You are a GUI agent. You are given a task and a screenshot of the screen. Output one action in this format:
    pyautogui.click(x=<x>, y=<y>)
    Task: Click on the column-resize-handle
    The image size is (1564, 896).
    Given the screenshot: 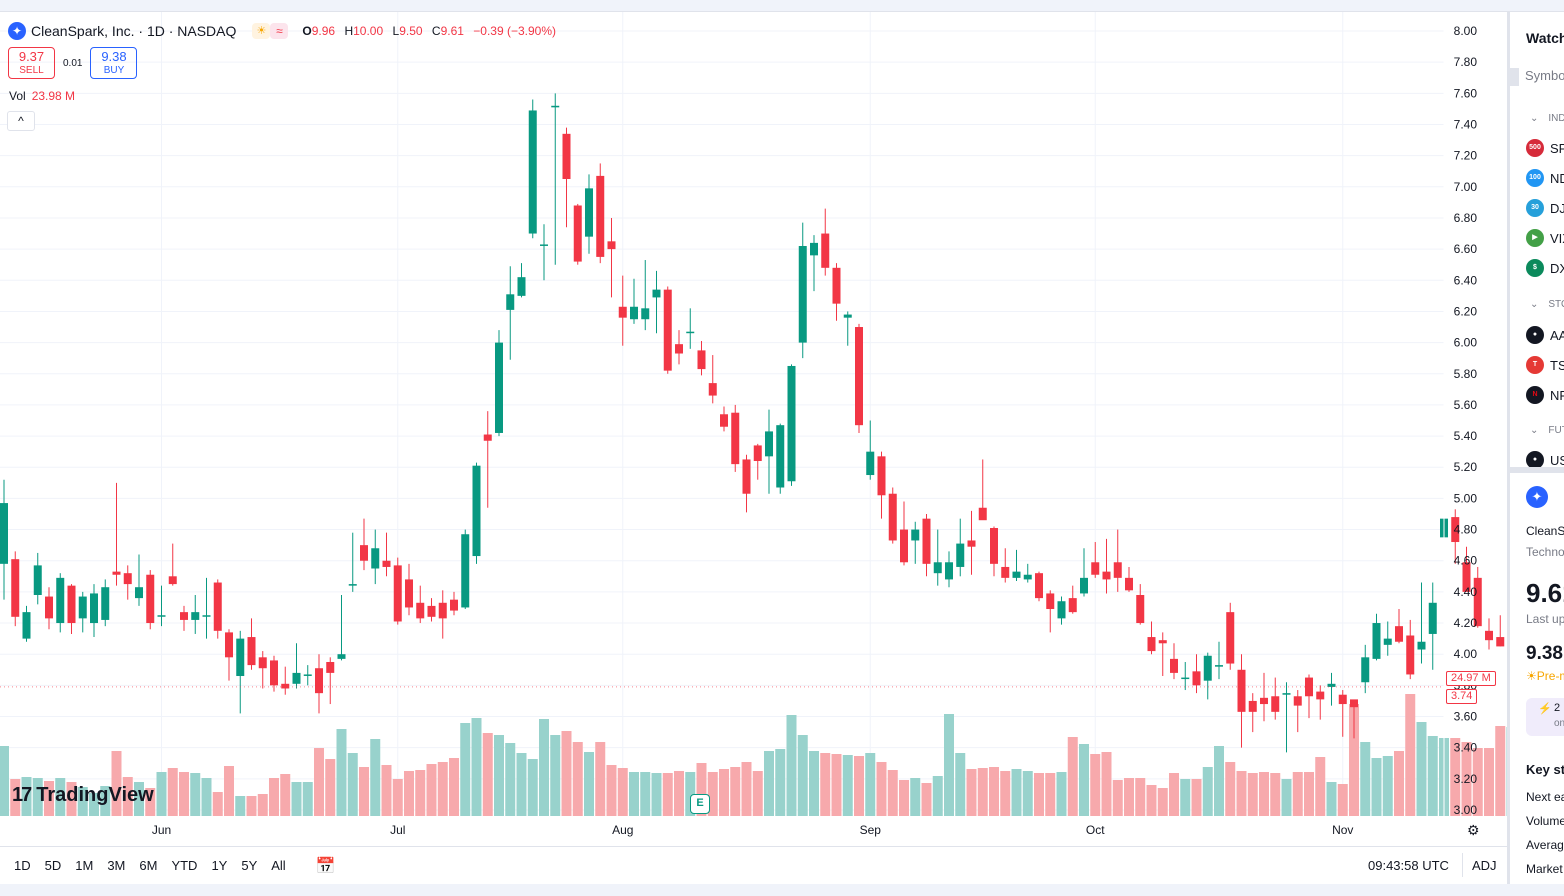 What is the action you would take?
    pyautogui.click(x=1514, y=77)
    